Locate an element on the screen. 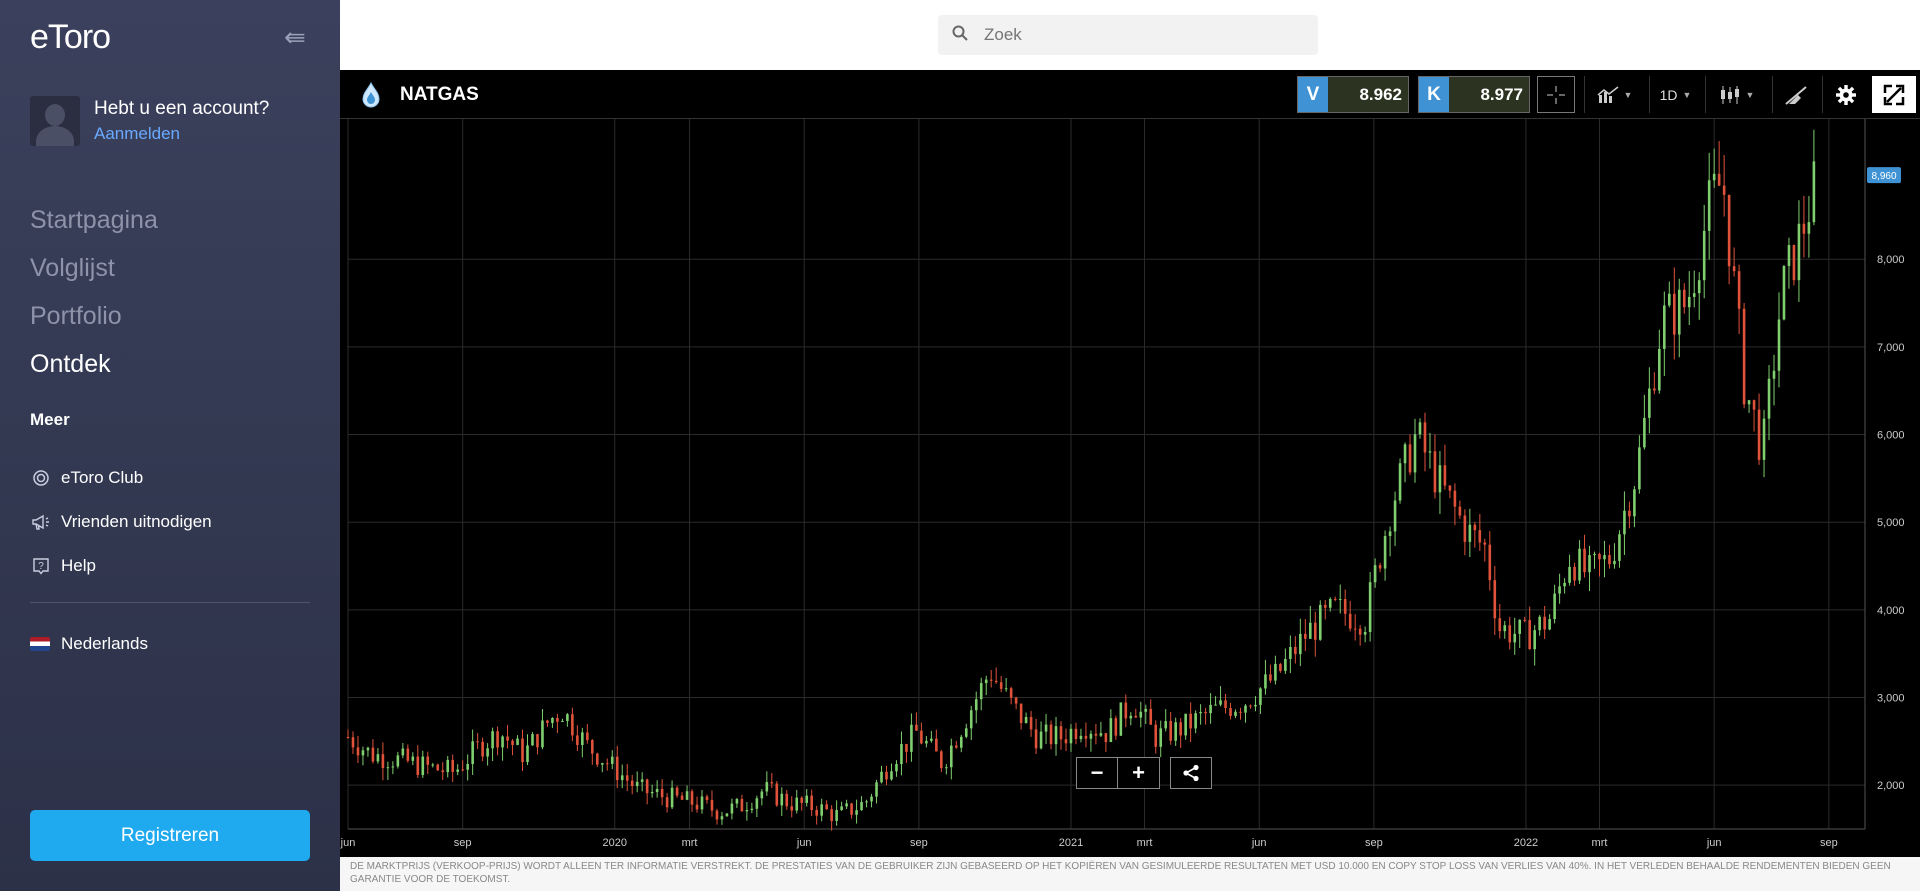 The height and width of the screenshot is (891, 1920). y-tick-label: 8,000 is located at coordinates (1891, 260).